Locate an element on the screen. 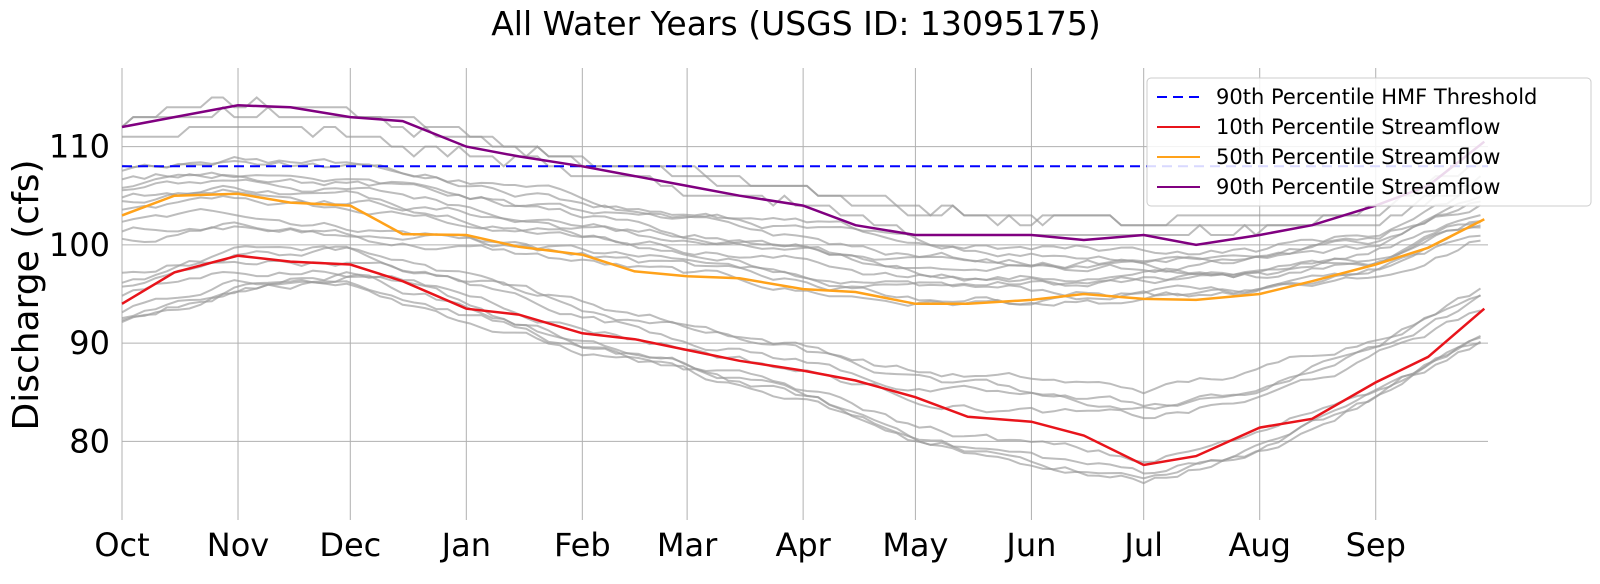  x-tick-label: Nov is located at coordinates (238, 545).